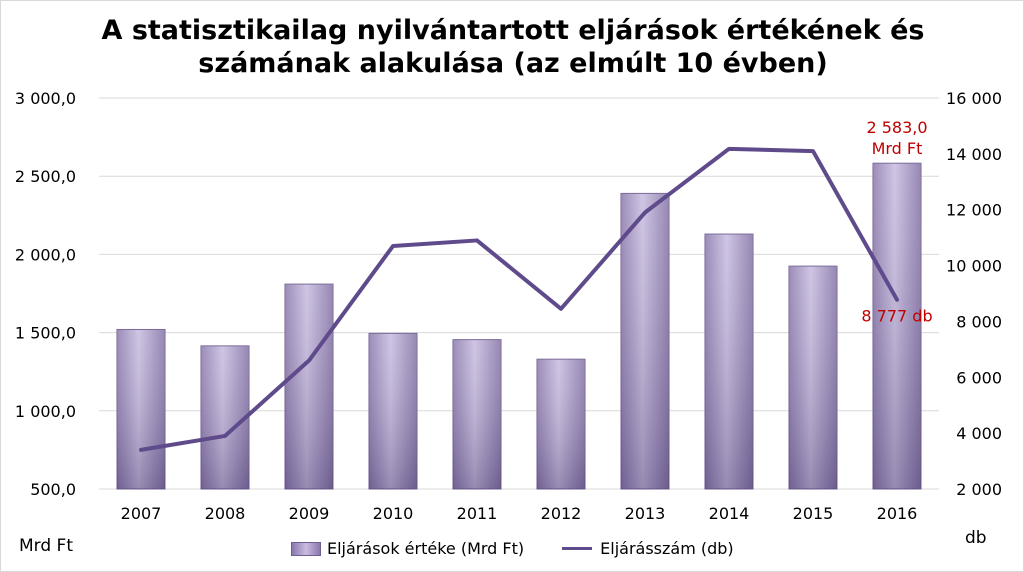  Describe the element at coordinates (141, 513) in the screenshot. I see `x-tick-label: 2007` at that location.